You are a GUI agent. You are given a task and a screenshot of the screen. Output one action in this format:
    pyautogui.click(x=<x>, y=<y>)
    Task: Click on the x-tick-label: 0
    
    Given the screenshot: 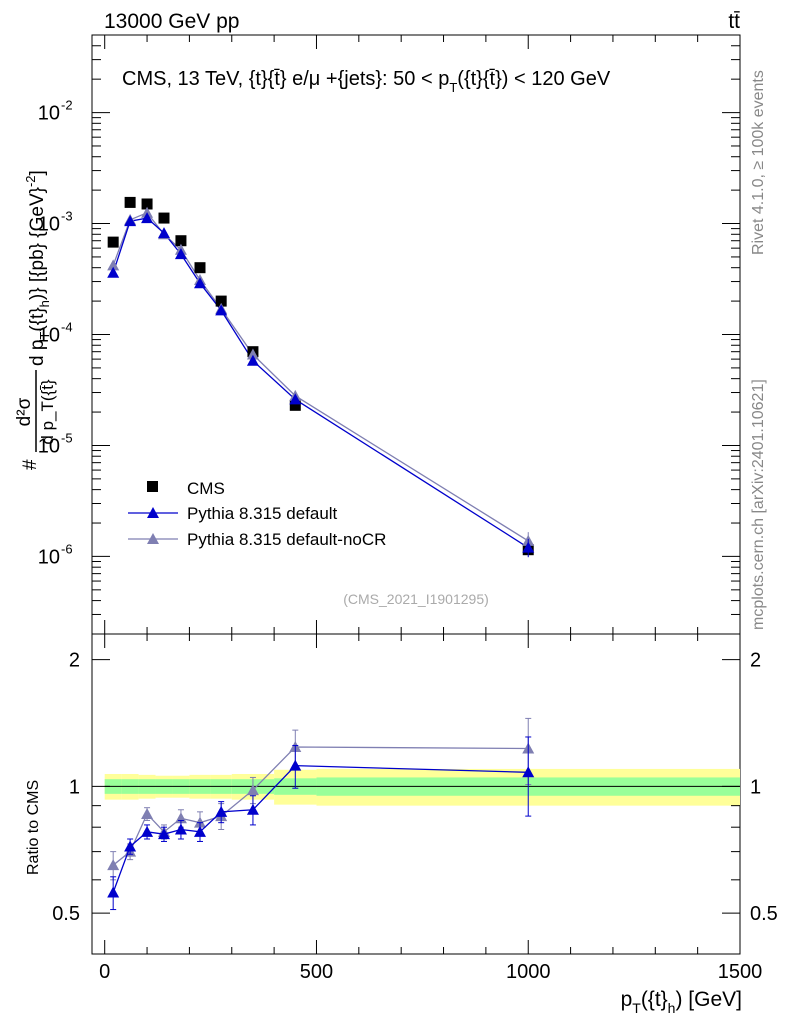 What is the action you would take?
    pyautogui.click(x=104, y=972)
    